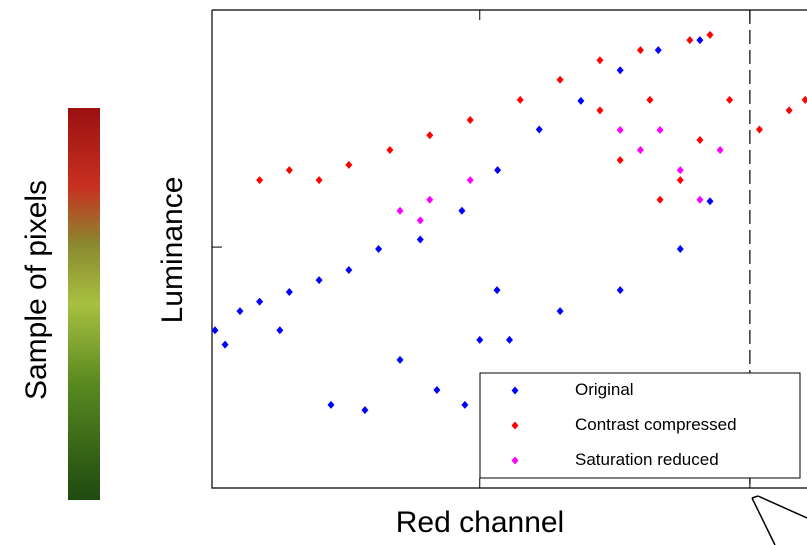  I want to click on callout, so click(779, 520).